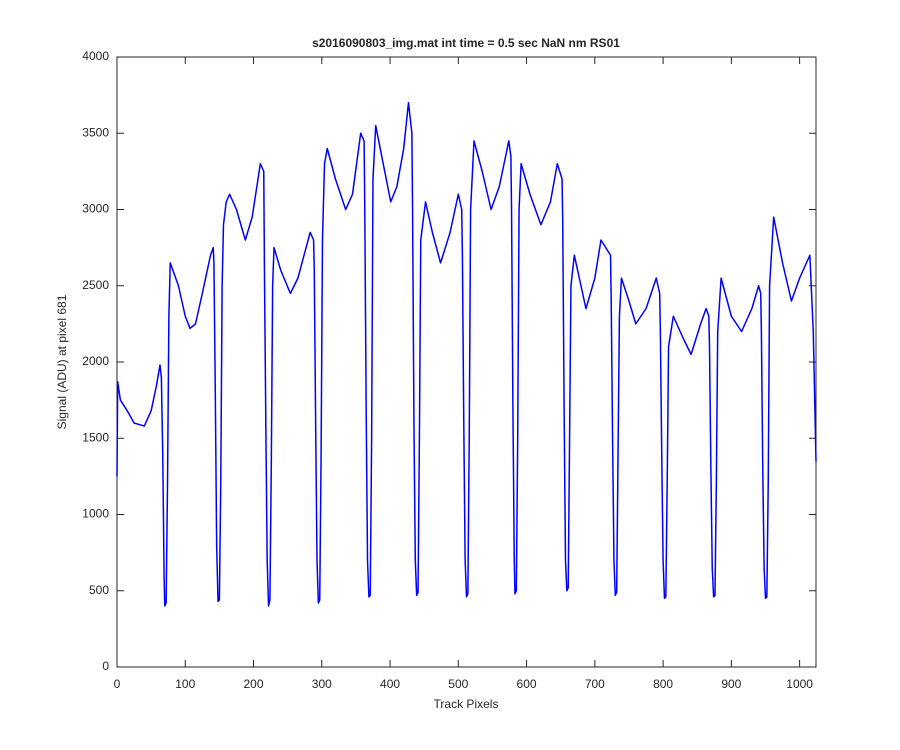  Describe the element at coordinates (799, 684) in the screenshot. I see `x-tick-label: 1000` at that location.